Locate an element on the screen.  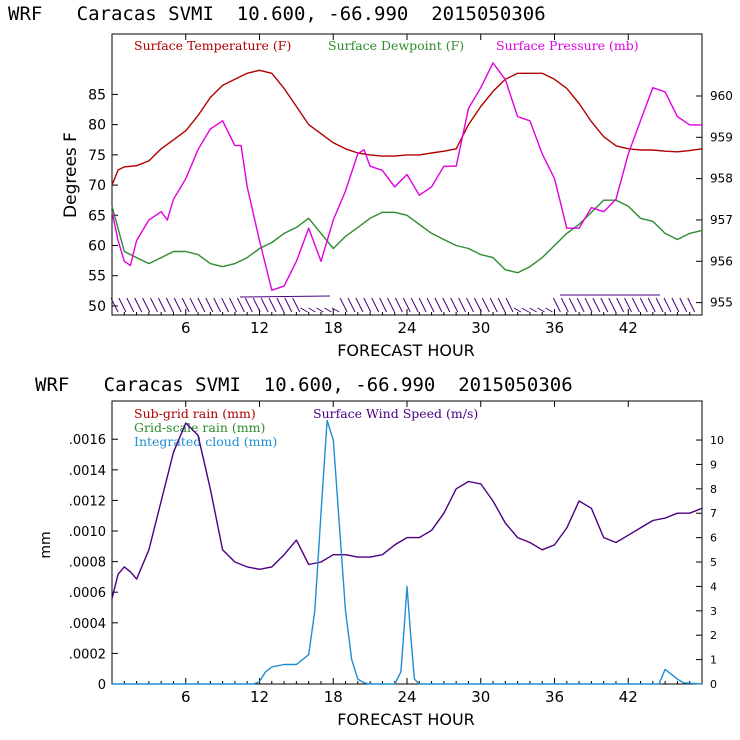
y-right-tick-label: 3 is located at coordinates (713, 611).